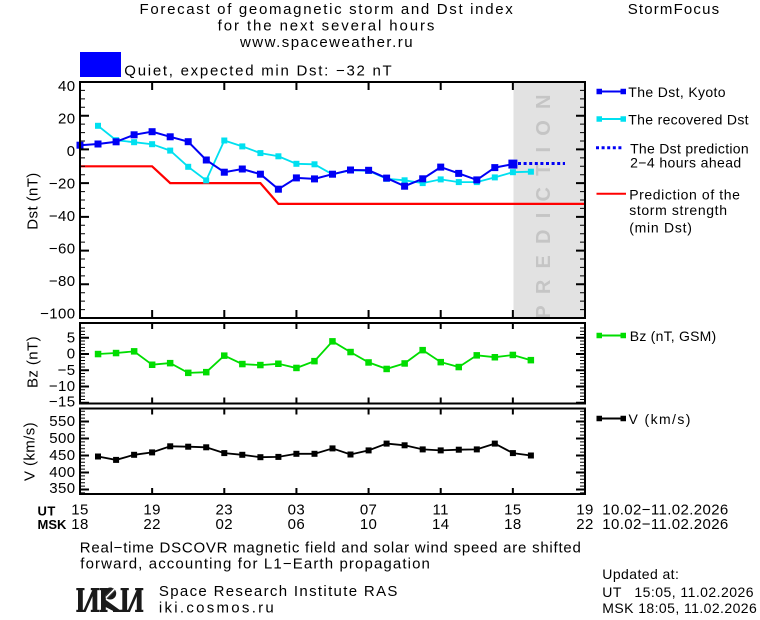 Image resolution: width=760 pixels, height=620 pixels. I want to click on svg-text: StormFocus, so click(674, 9).